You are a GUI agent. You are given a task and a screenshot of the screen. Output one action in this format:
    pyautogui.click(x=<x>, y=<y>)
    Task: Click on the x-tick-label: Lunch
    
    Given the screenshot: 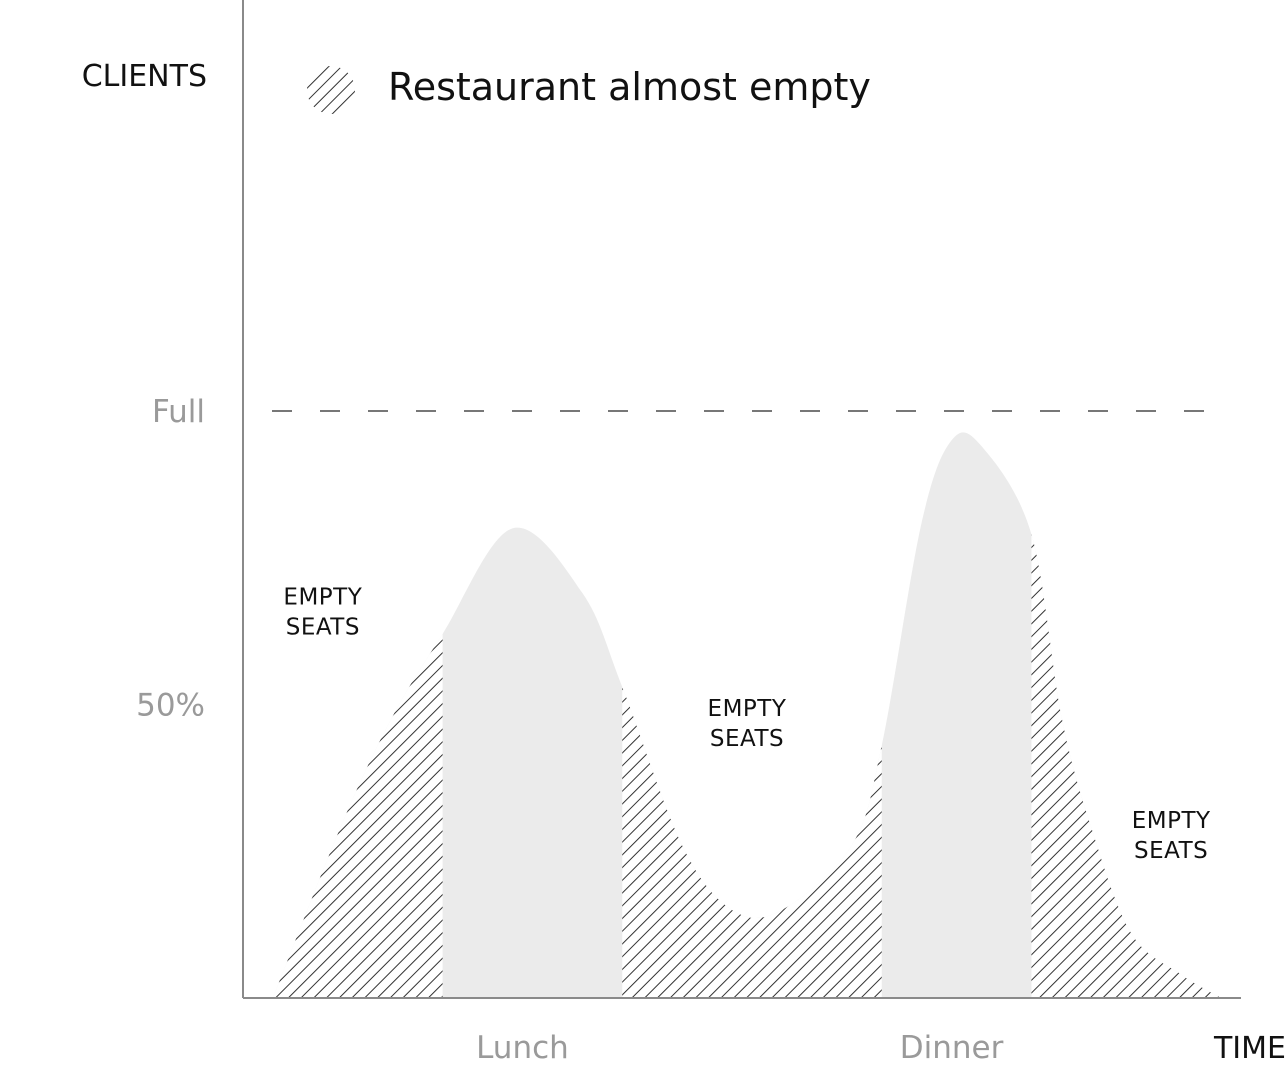 What is the action you would take?
    pyautogui.click(x=522, y=1048)
    